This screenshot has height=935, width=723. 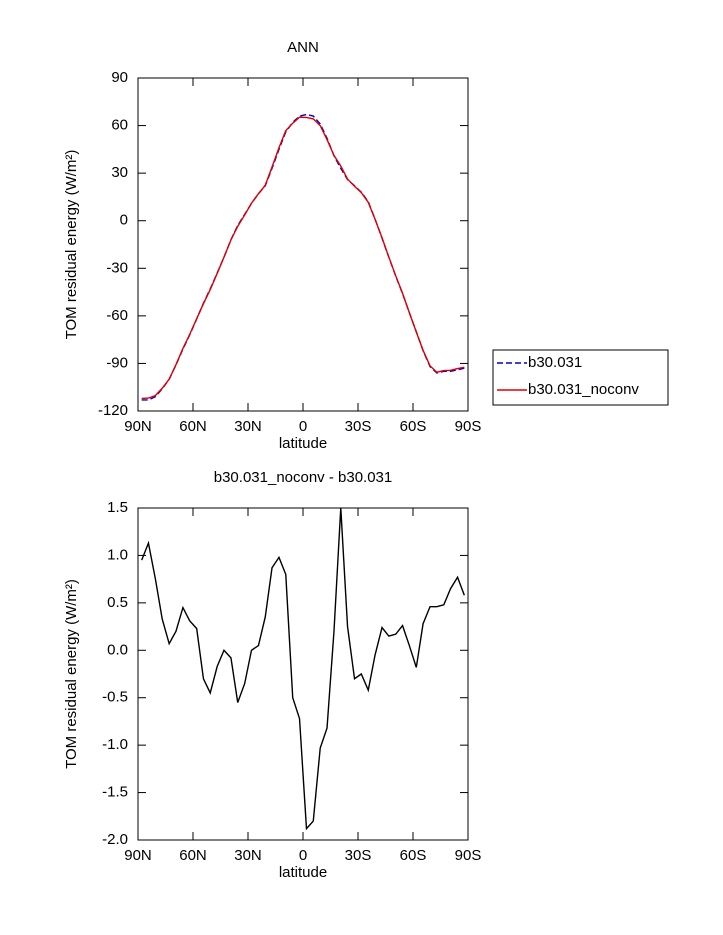 What do you see at coordinates (303, 47) in the screenshot?
I see `chart-title: ANN` at bounding box center [303, 47].